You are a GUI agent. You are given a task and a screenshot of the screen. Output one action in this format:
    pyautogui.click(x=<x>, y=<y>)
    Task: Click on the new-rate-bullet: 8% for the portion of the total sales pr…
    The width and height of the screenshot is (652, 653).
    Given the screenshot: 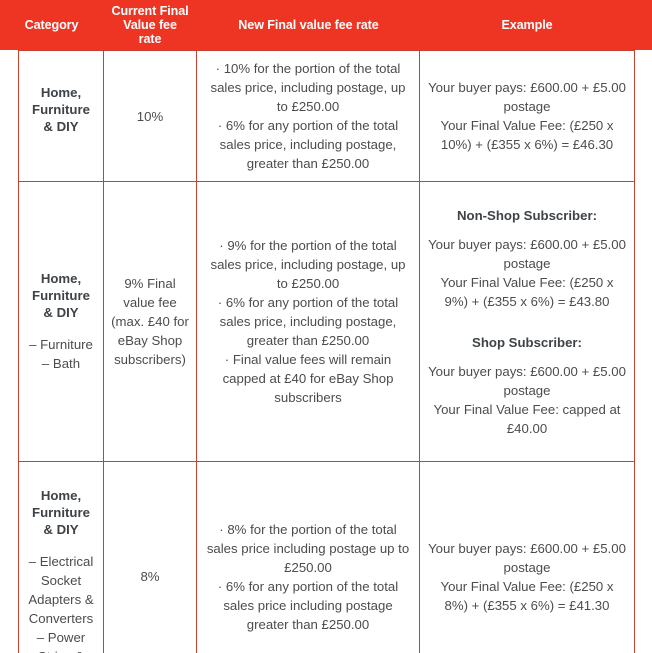 What is the action you would take?
    pyautogui.click(x=308, y=548)
    